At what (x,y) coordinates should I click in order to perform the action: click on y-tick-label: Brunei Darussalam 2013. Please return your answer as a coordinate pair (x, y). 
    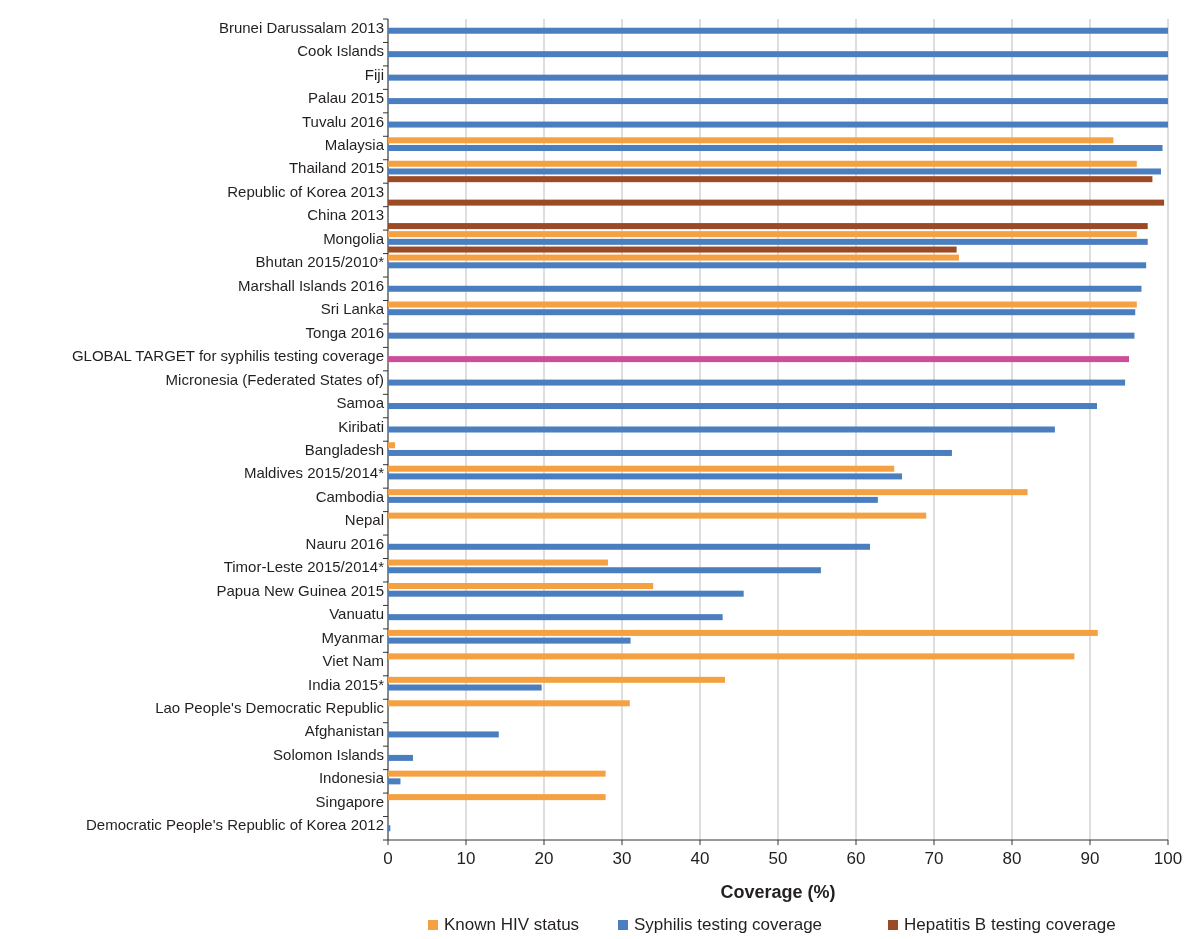
    Looking at the image, I should click on (301, 27).